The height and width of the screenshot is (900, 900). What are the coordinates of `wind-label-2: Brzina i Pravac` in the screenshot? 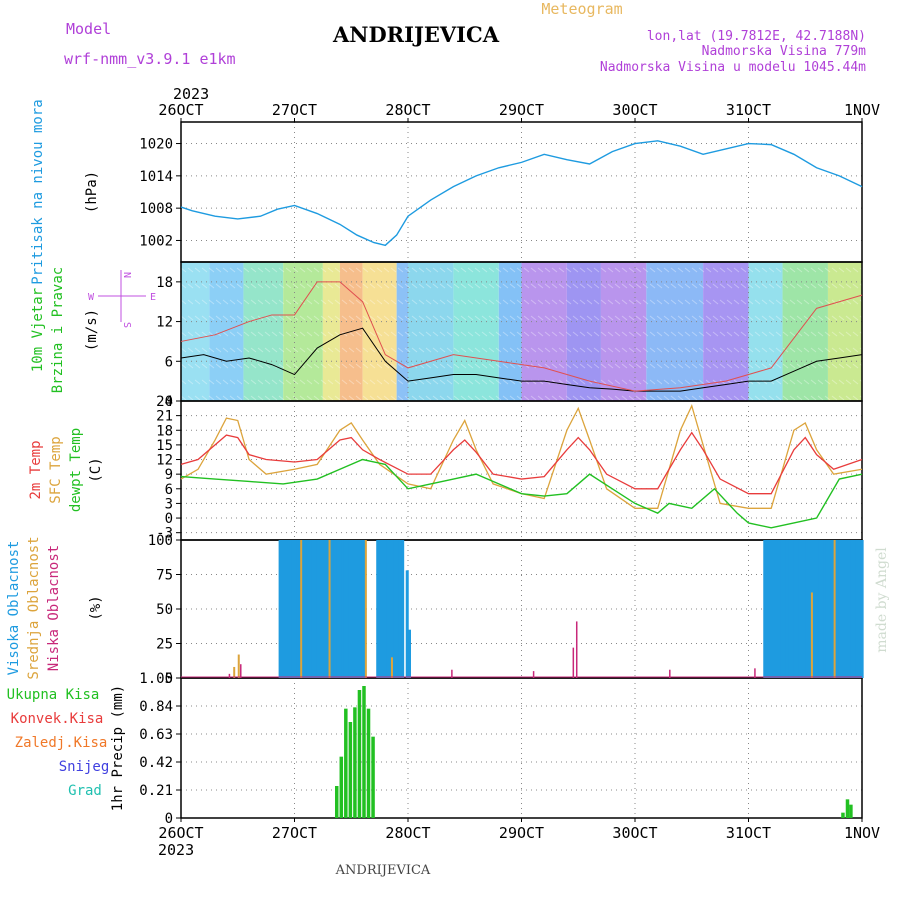 It's located at (58, 330).